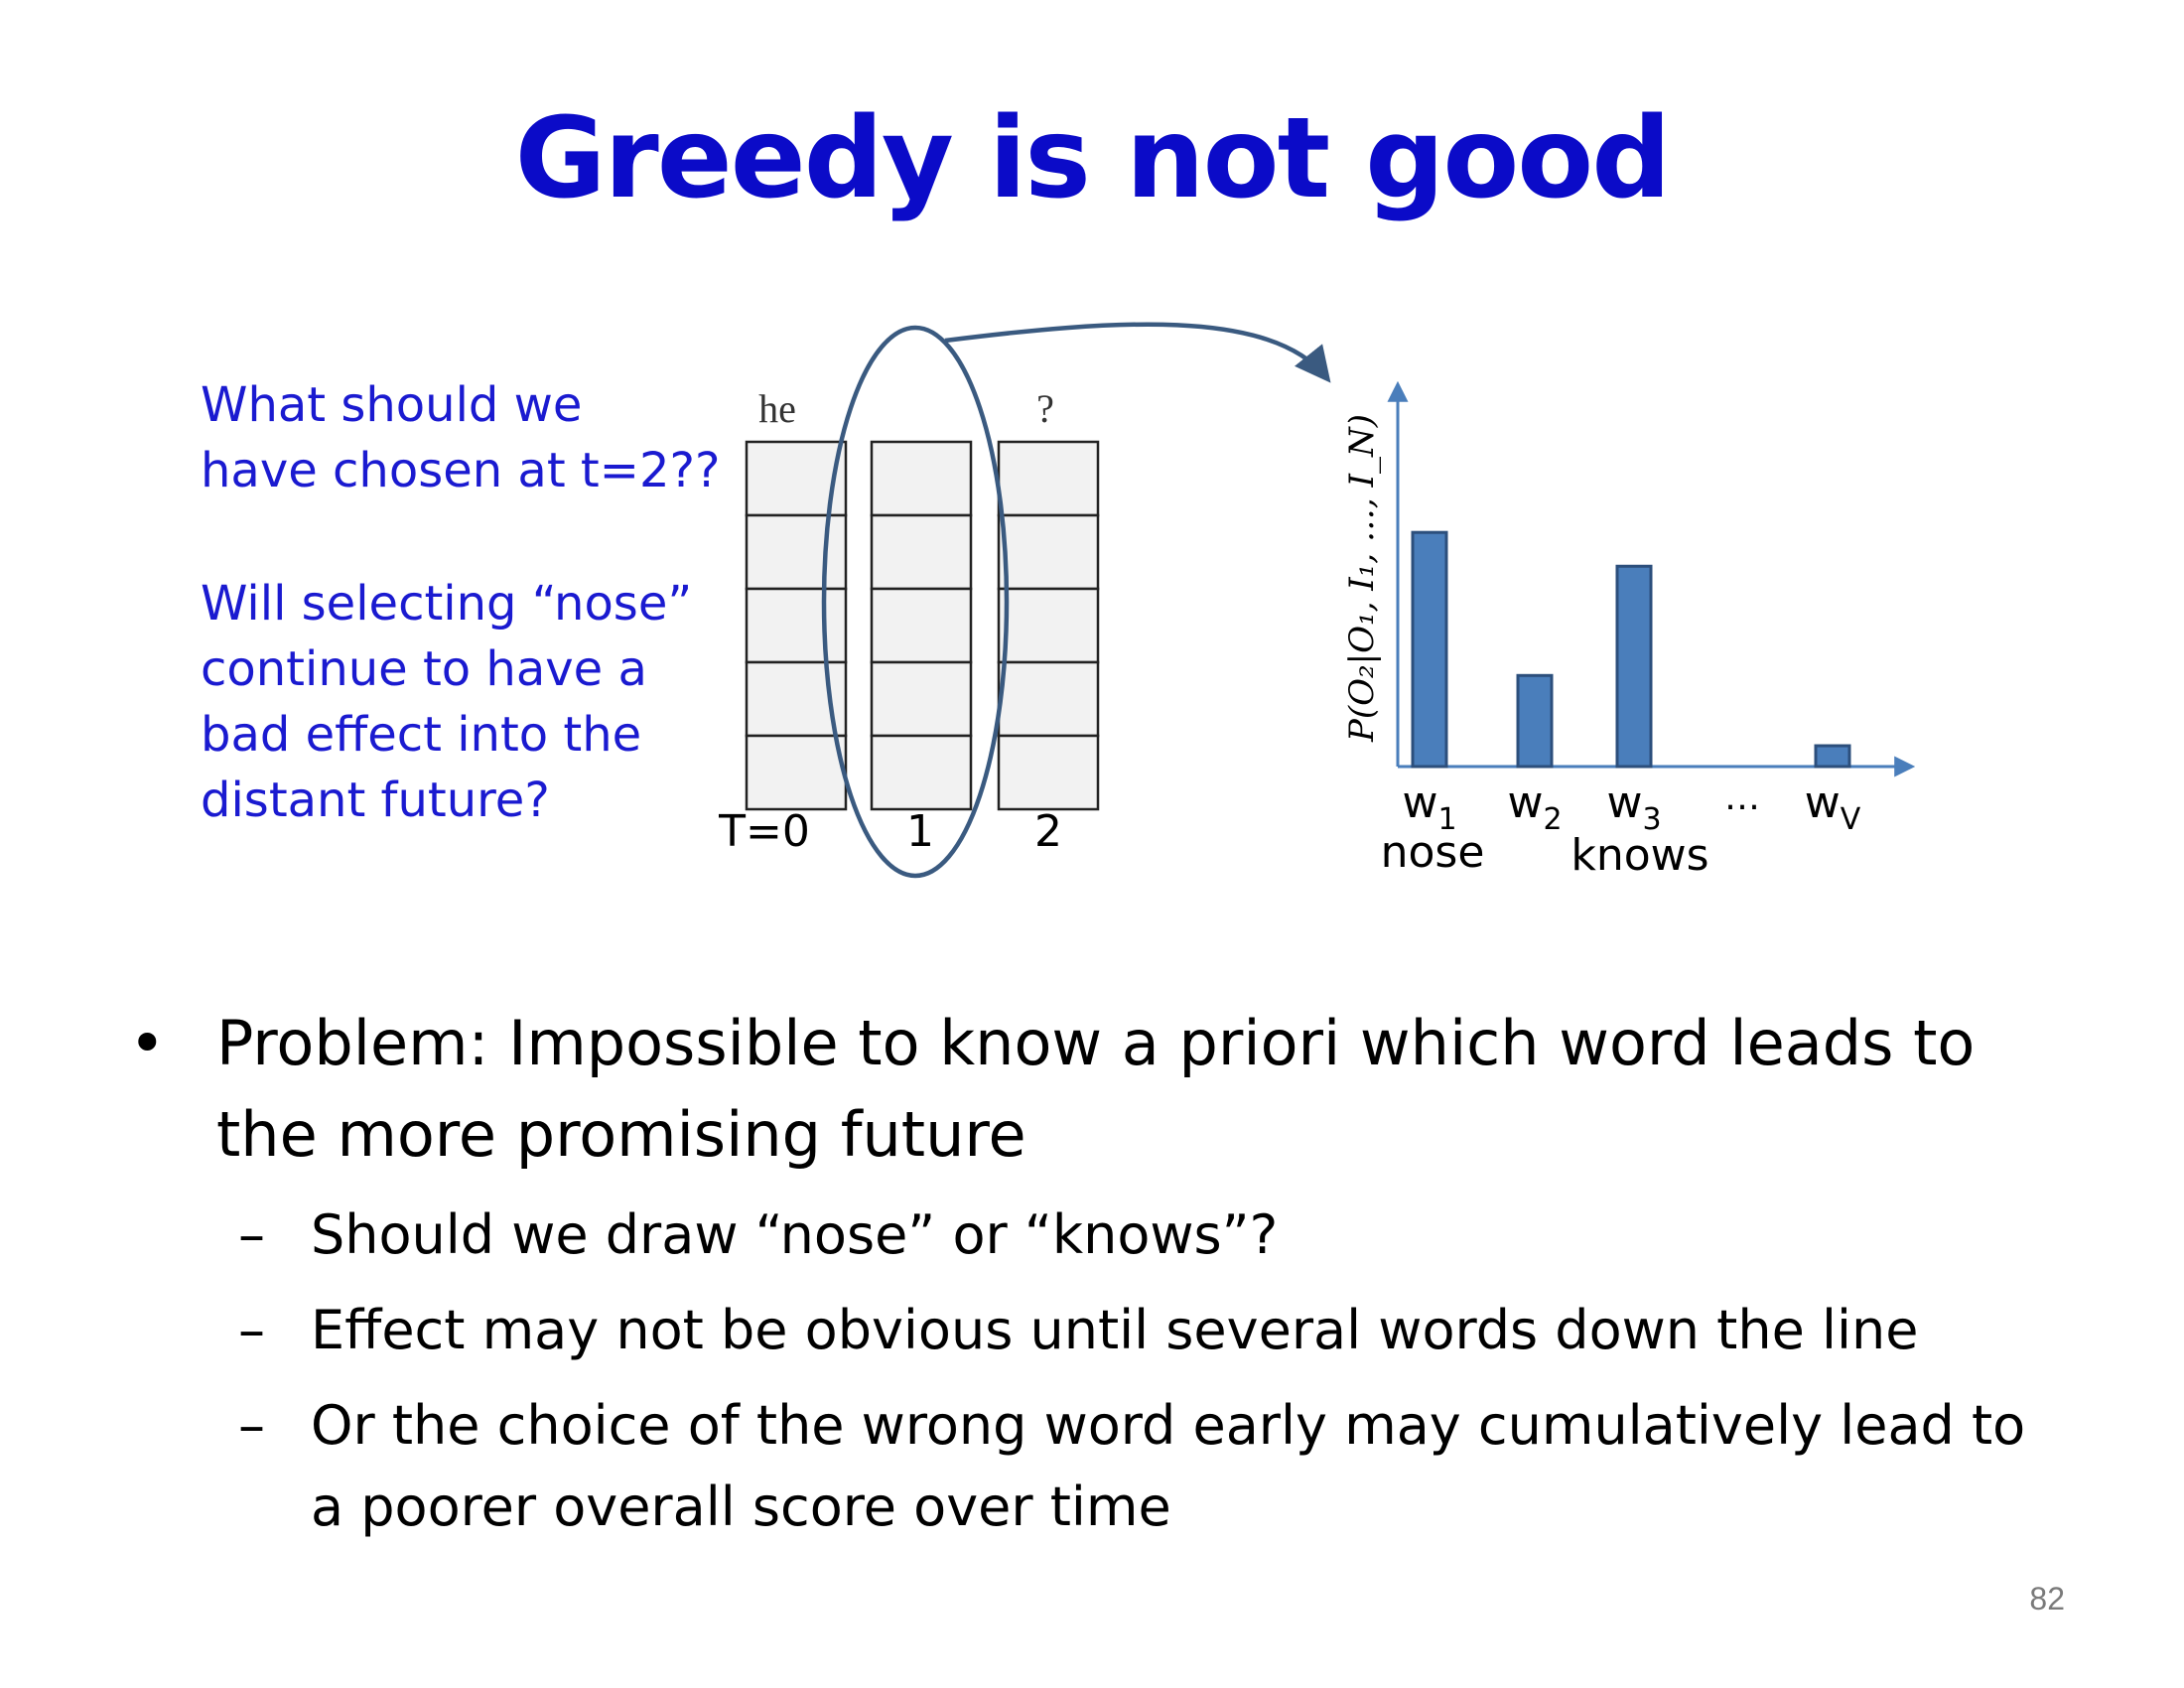 The width and height of the screenshot is (2184, 1688). Describe the element at coordinates (424, 669) in the screenshot. I see `question-line: continue to have a` at that location.